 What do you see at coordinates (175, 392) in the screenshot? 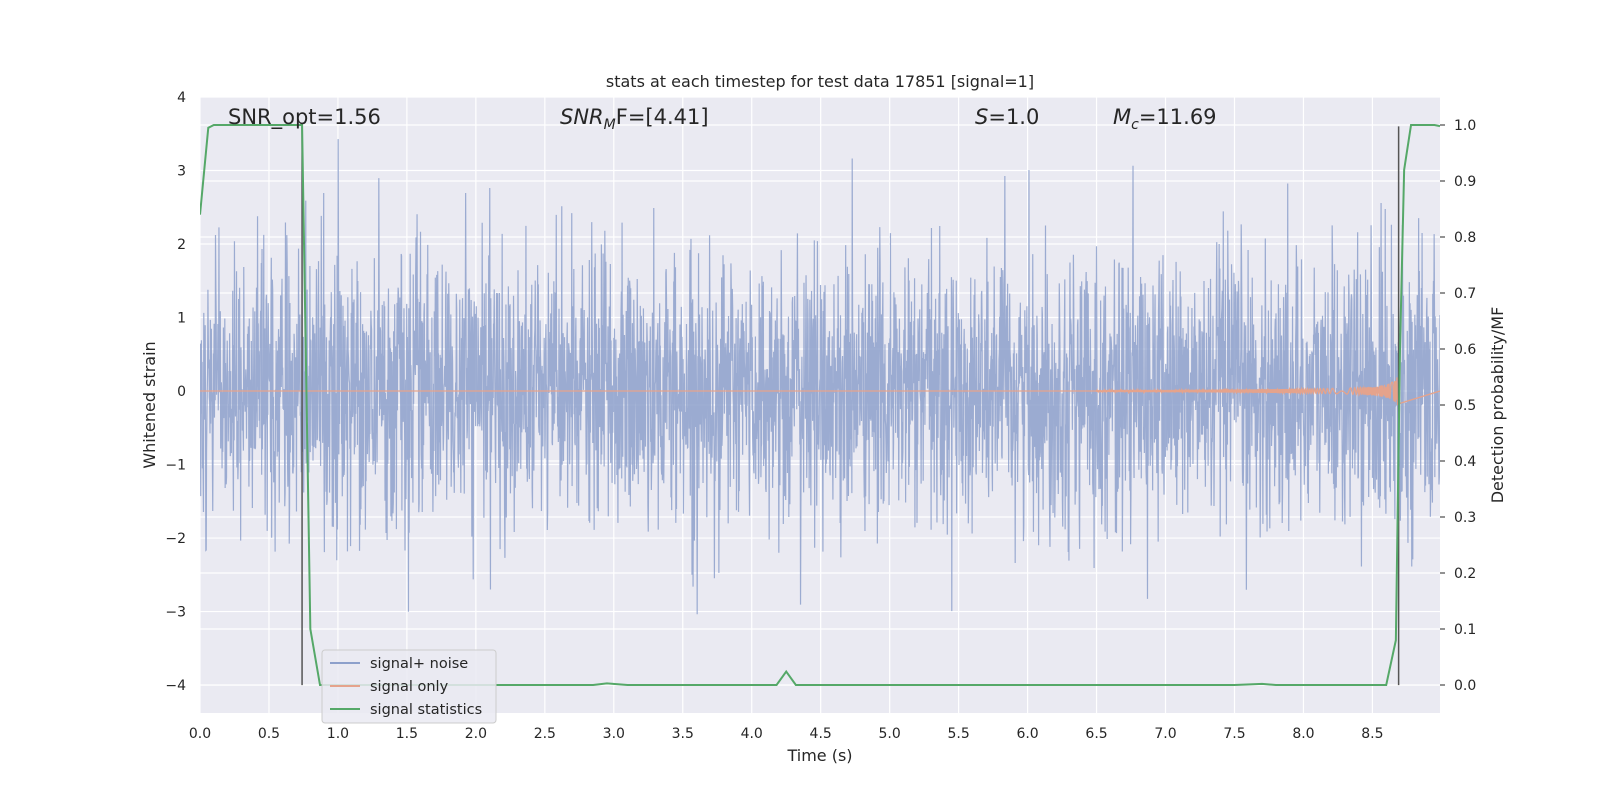
I see `y-axis-left-ticks: 4 3 2 1 0 −1 −2 −3 −4` at bounding box center [175, 392].